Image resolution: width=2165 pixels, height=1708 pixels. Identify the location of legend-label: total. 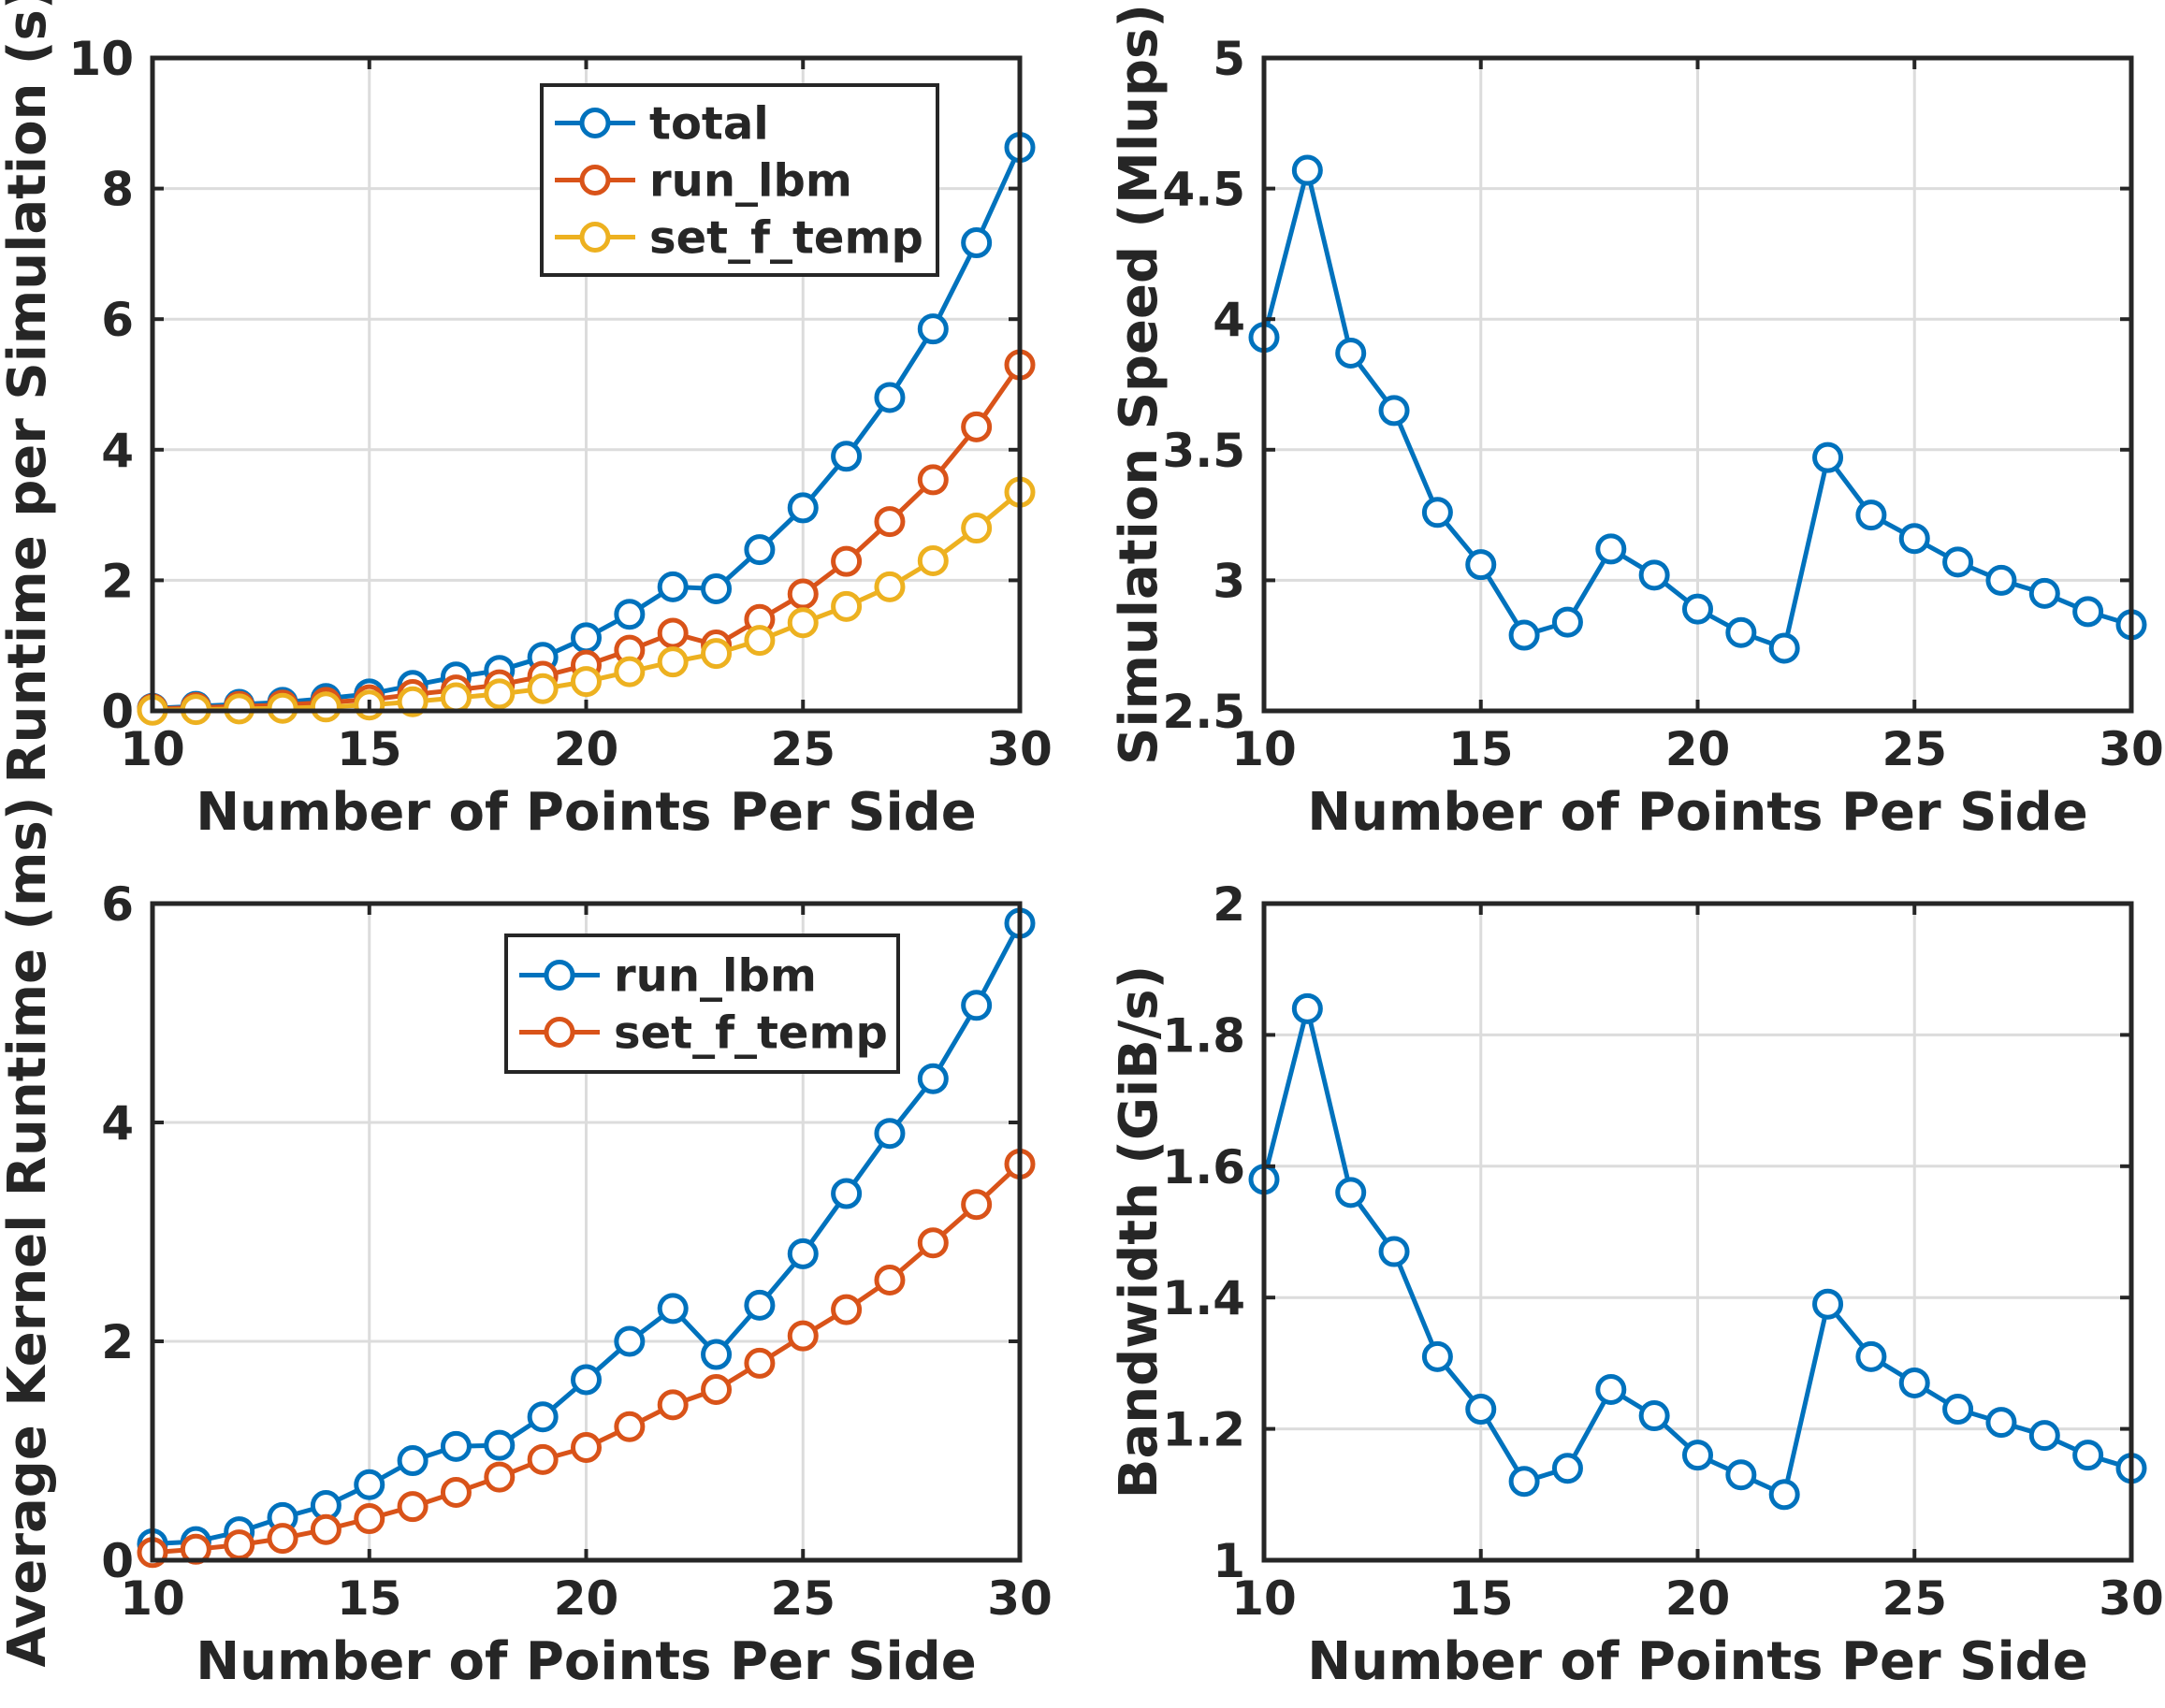
(709, 124).